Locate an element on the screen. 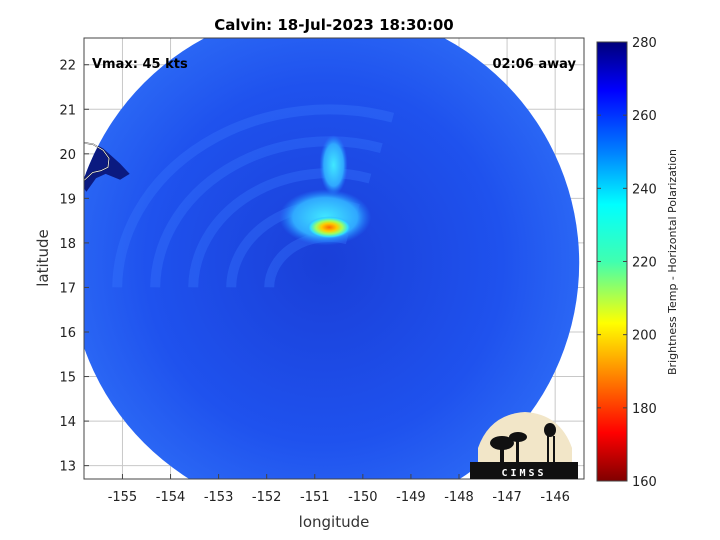 The height and width of the screenshot is (540, 720). x-axis-label: longitude is located at coordinates (334, 522).